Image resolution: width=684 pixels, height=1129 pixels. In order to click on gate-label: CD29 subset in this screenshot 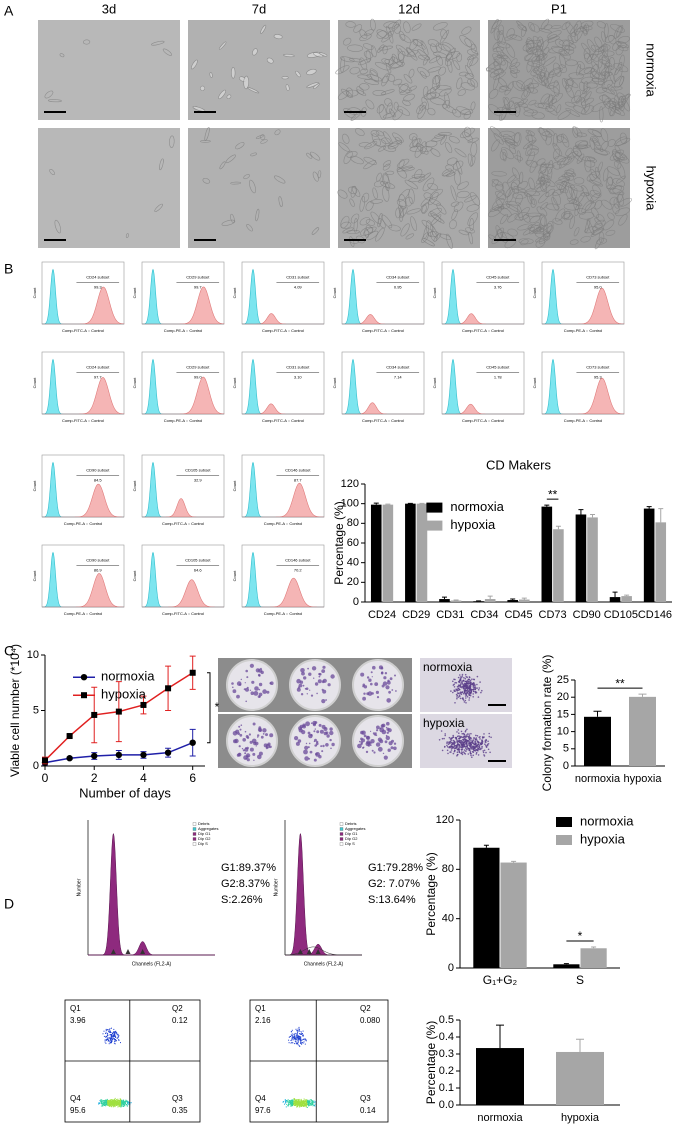, I will do `click(198, 367)`.